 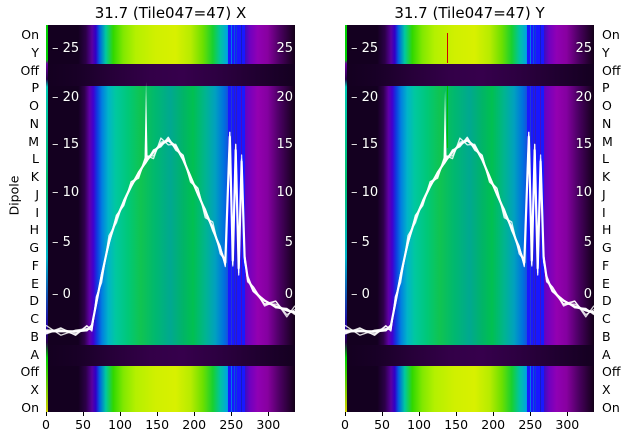 What do you see at coordinates (345, 424) in the screenshot?
I see `x-tick-label: 0` at bounding box center [345, 424].